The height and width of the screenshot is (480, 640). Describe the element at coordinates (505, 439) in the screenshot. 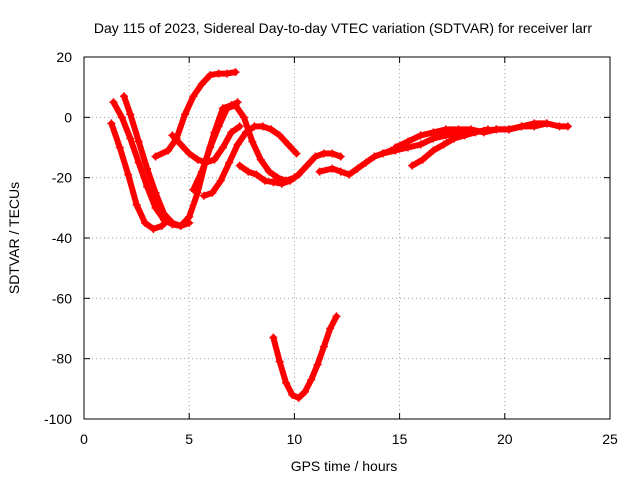

I see `x-tick-label: 20` at that location.